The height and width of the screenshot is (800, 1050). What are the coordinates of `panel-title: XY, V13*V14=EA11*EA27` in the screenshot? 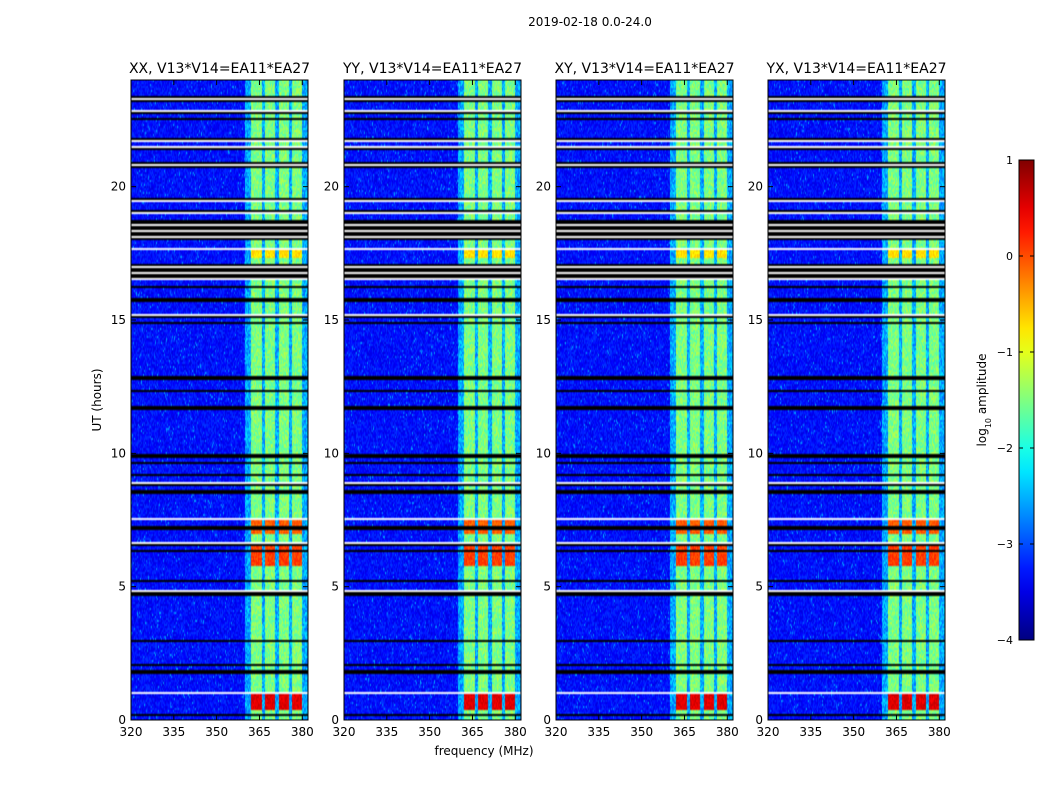 It's located at (644, 69).